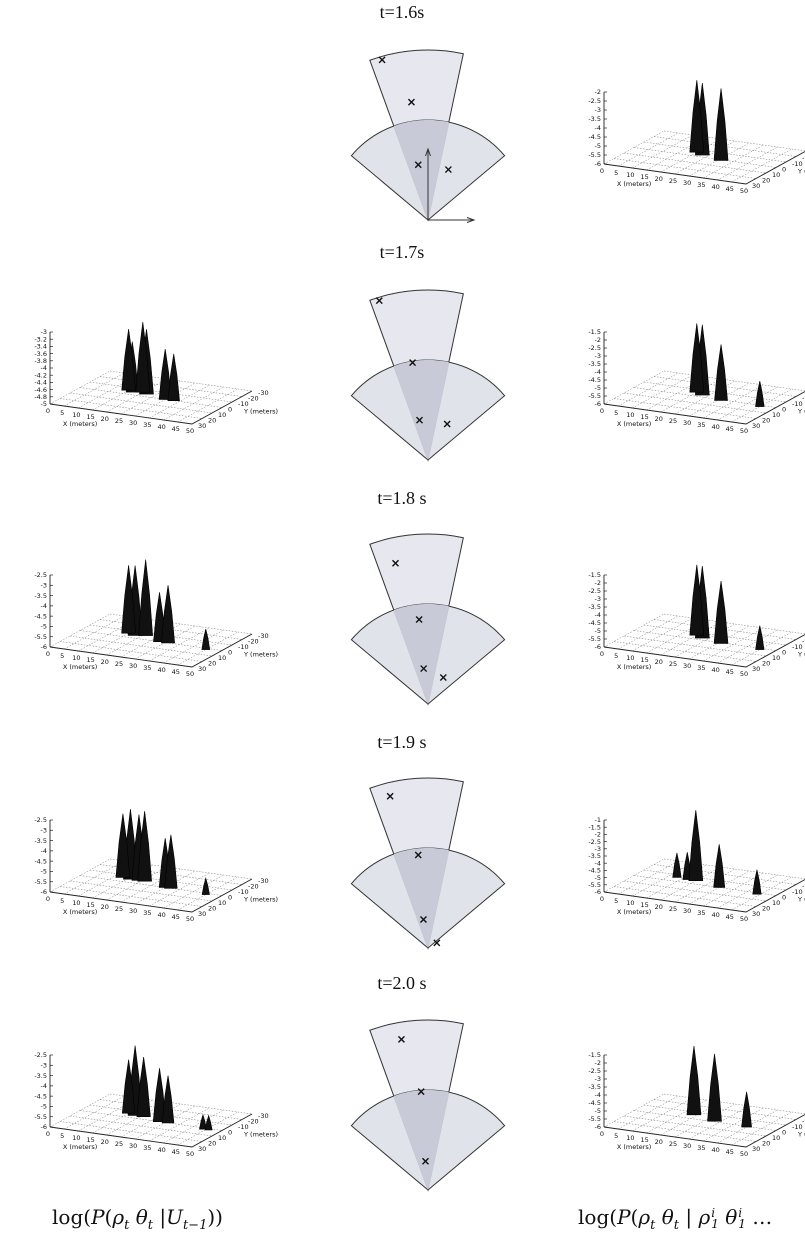 The height and width of the screenshot is (1240, 805). I want to click on sensor-fan-diagram, so click(428, 863).